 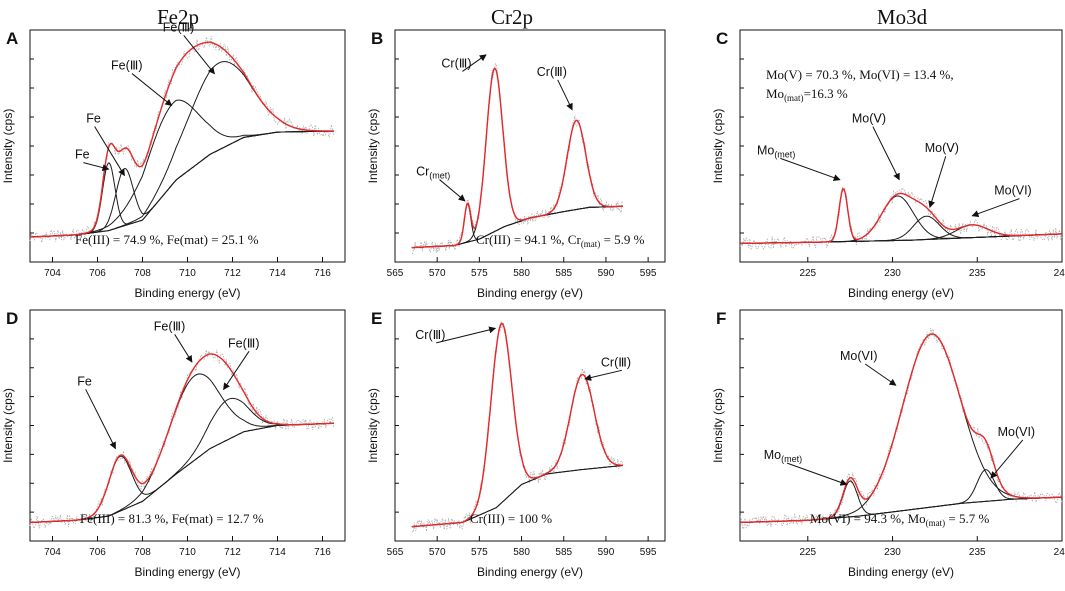 What do you see at coordinates (560, 240) in the screenshot?
I see `composition-summary: Cr(III) = 94.1 %, Cr(mat) = 5.9 %` at bounding box center [560, 240].